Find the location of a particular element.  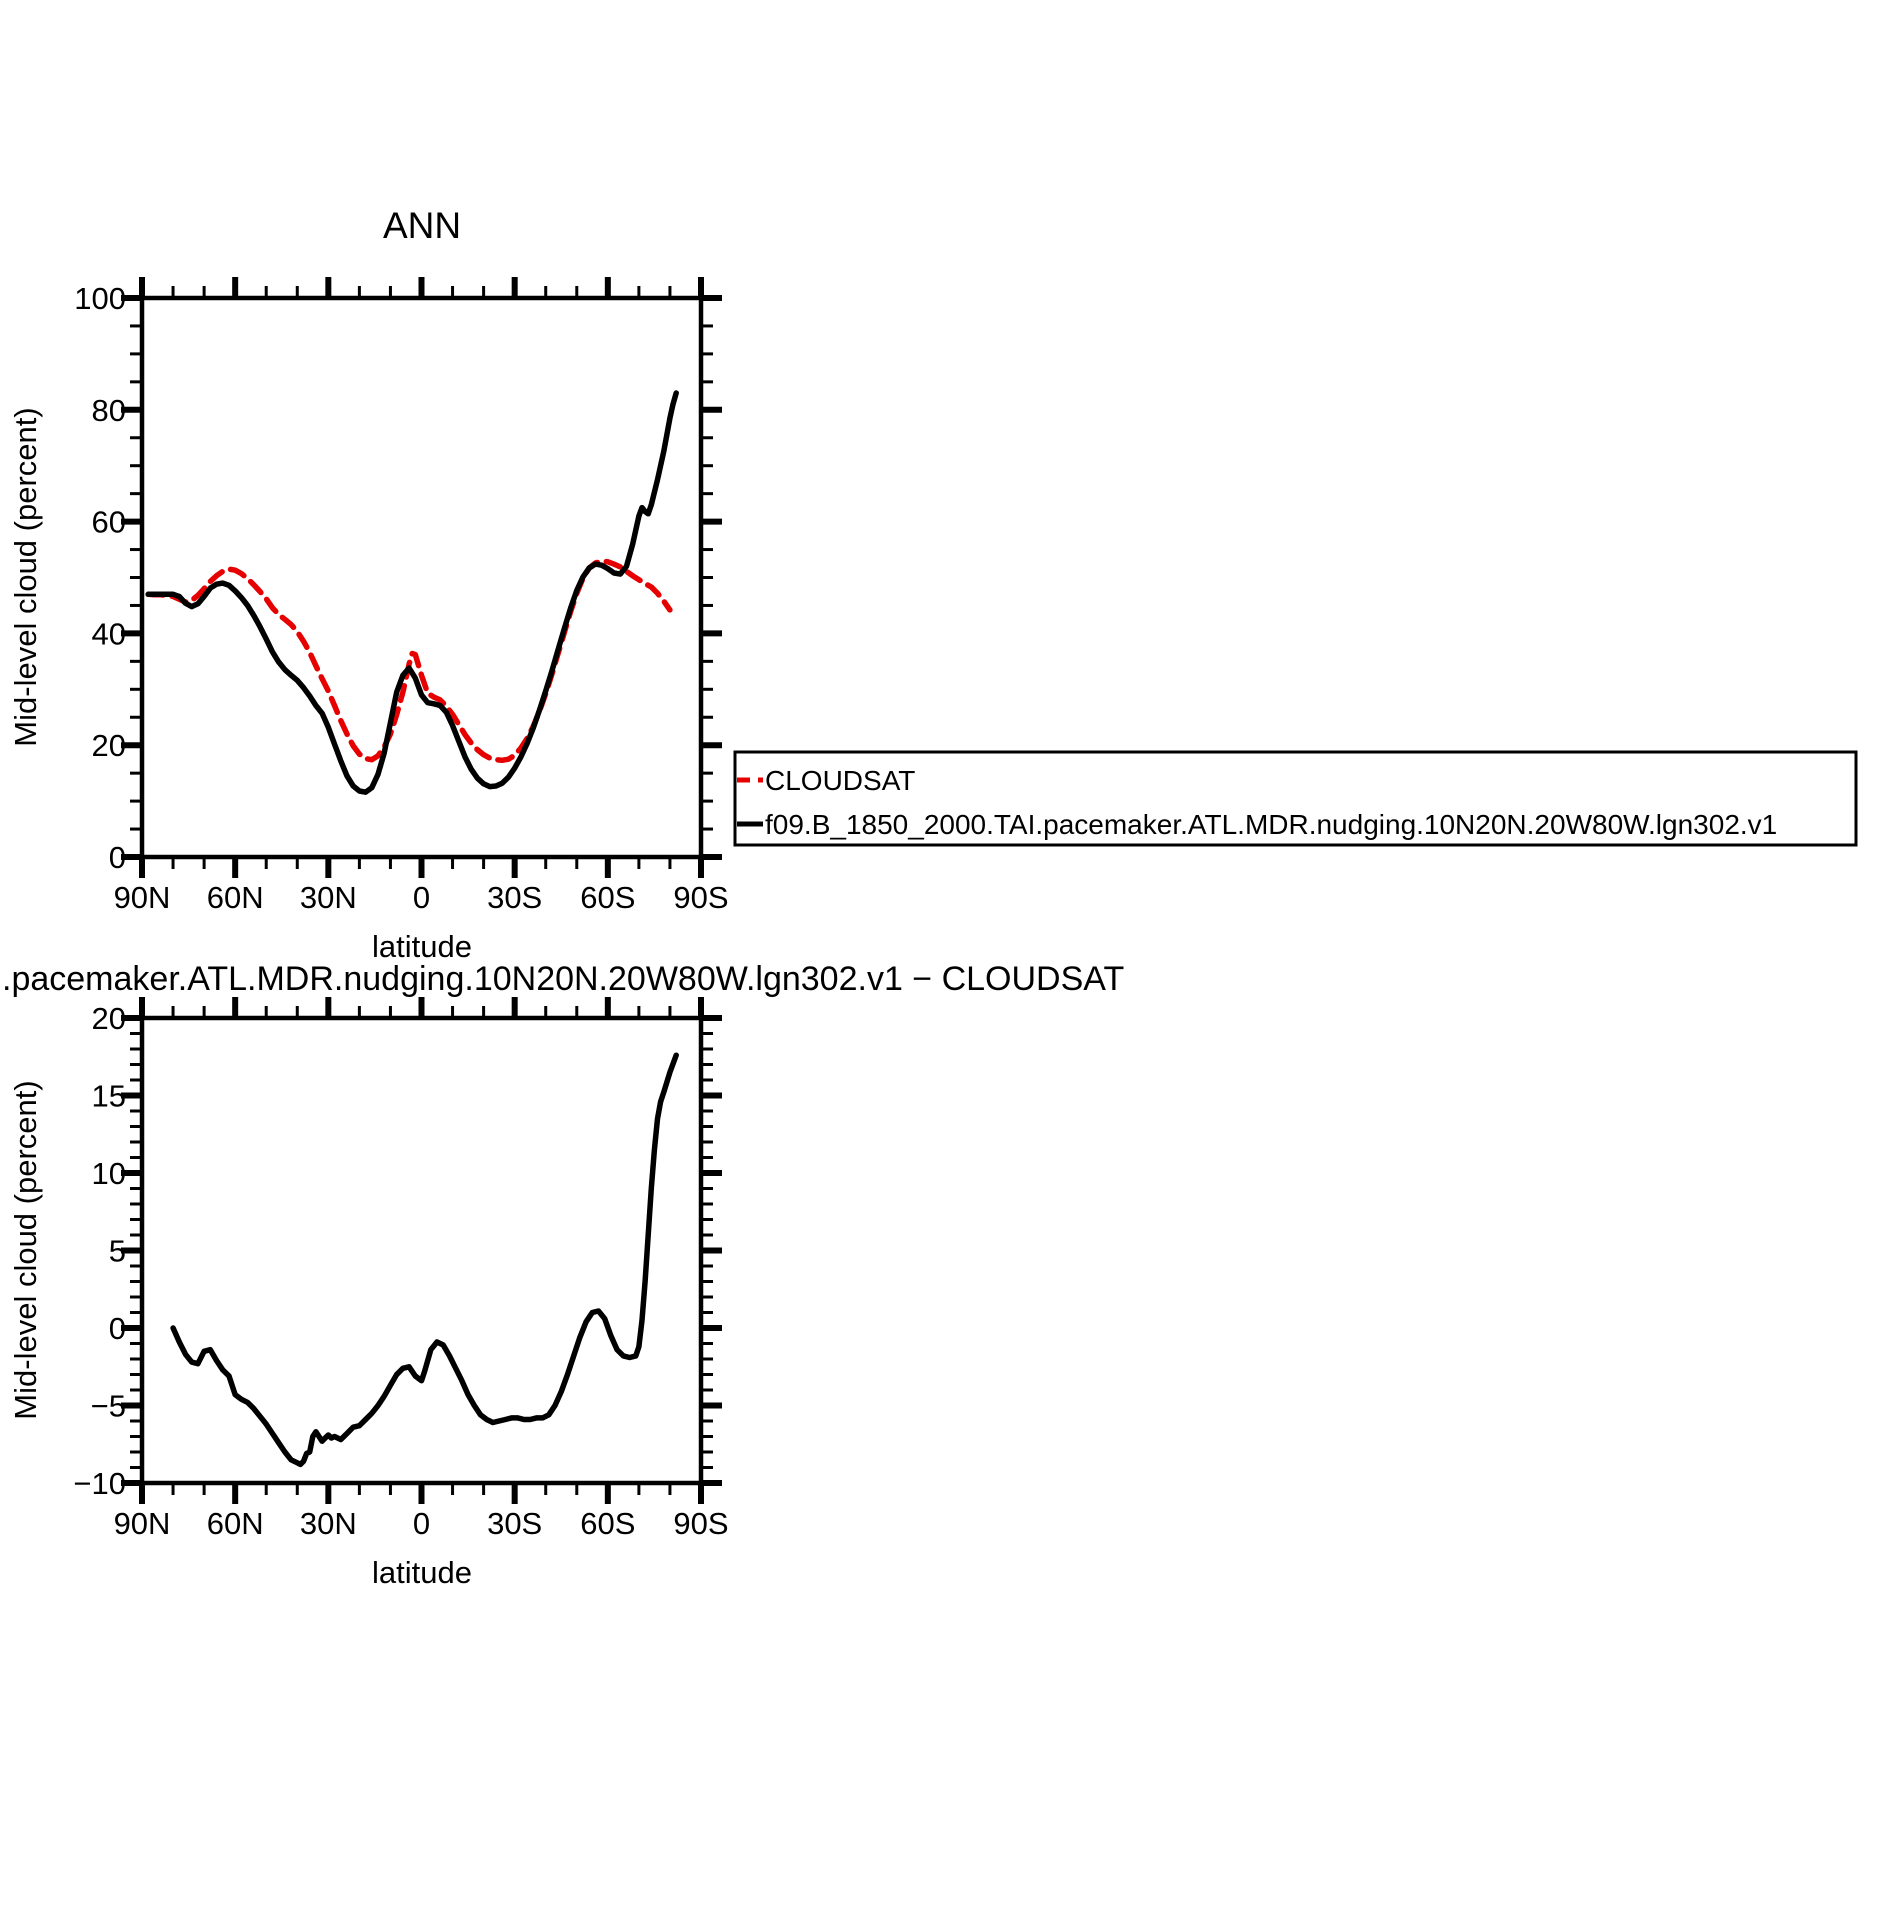

y-tick-label: −5 is located at coordinates (108, 1406).